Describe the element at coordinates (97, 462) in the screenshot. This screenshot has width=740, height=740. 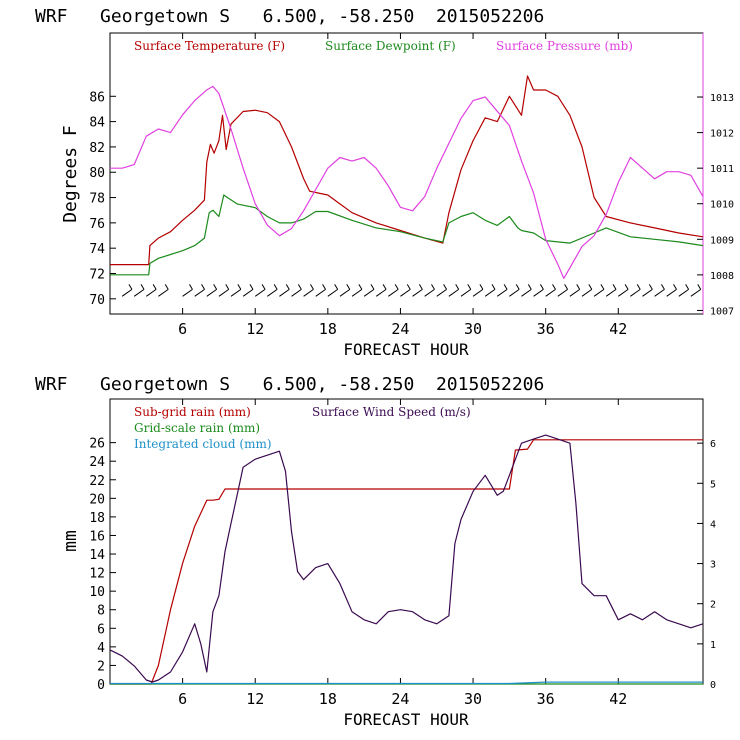
I see `y-tick-label: 24` at that location.